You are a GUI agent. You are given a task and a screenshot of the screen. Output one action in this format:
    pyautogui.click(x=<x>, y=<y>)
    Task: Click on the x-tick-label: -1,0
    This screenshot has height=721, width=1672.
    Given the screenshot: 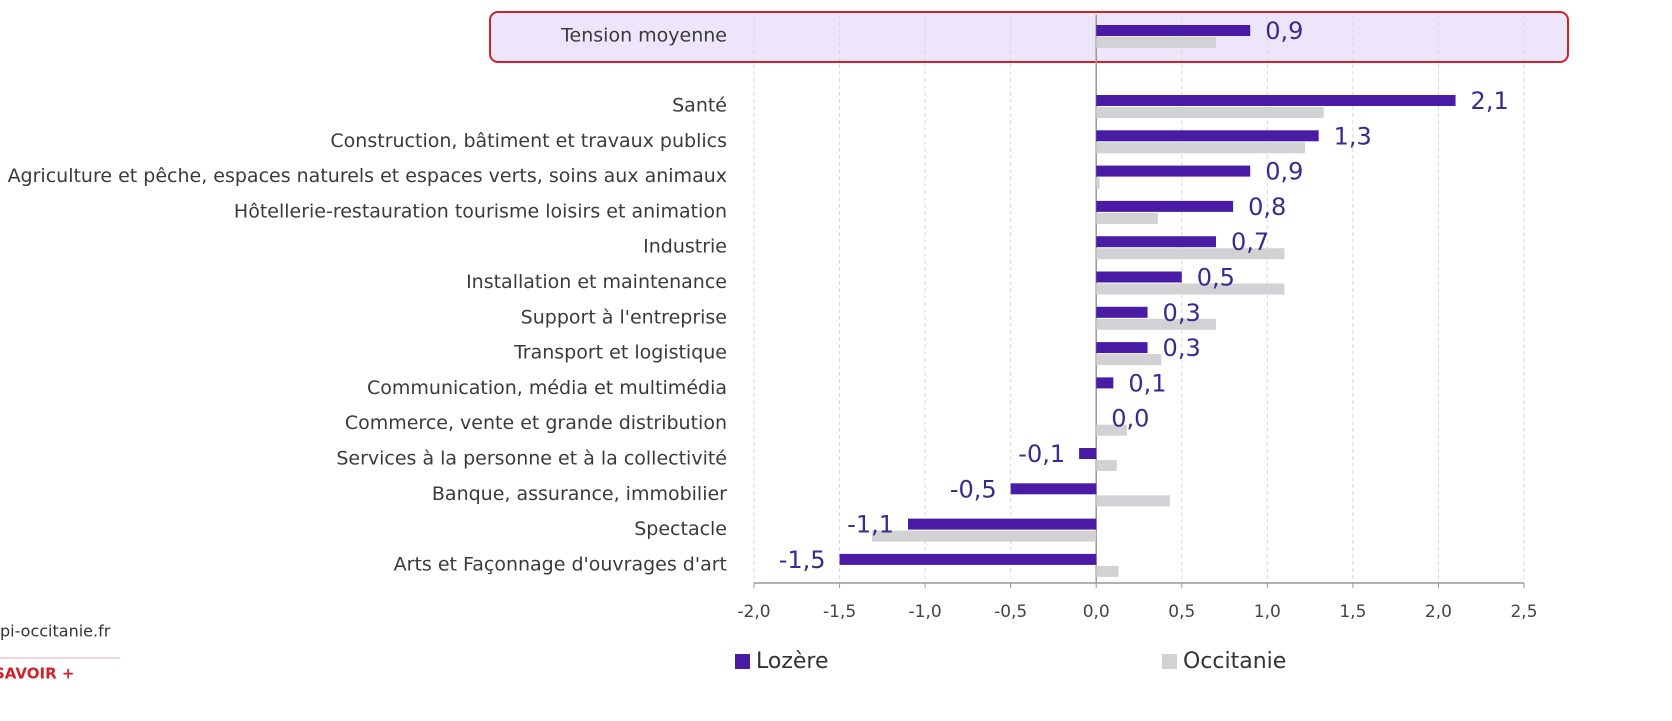 What is the action you would take?
    pyautogui.click(x=925, y=612)
    